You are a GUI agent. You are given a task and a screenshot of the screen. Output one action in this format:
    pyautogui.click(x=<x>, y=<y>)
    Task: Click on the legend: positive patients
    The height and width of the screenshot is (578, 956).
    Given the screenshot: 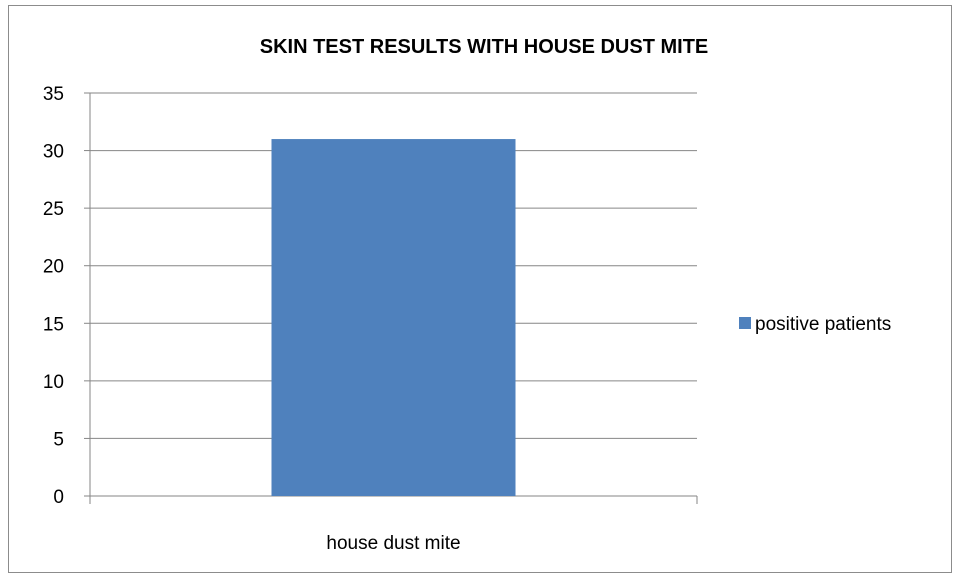 What is the action you would take?
    pyautogui.click(x=815, y=324)
    